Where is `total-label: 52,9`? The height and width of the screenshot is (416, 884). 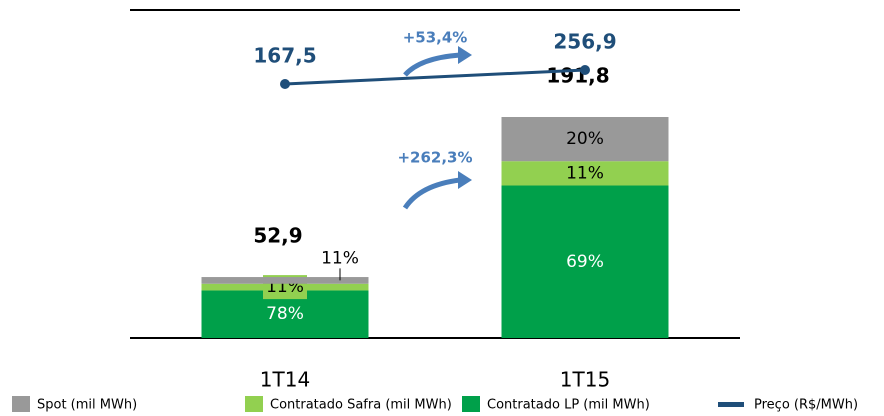
total-label: 52,9 is located at coordinates (277, 236).